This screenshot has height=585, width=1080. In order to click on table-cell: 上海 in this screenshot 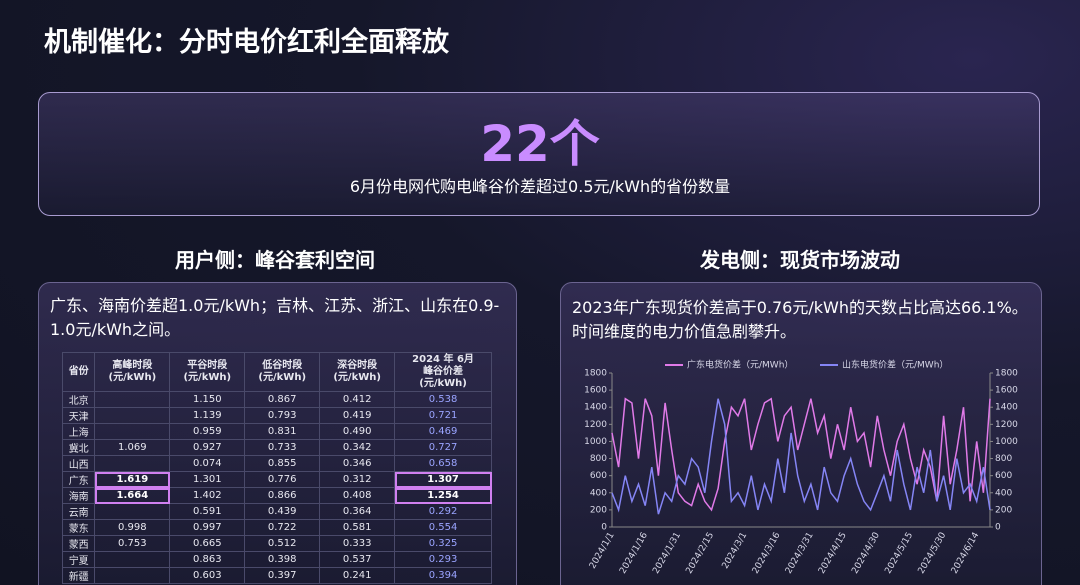, I will do `click(78, 431)`.